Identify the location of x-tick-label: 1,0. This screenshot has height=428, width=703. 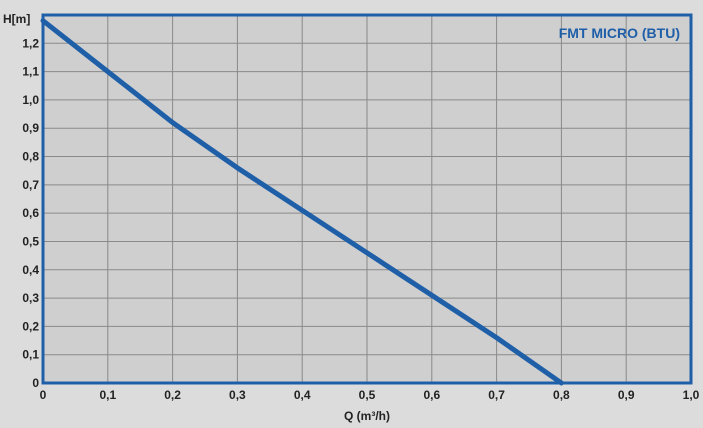
(691, 395).